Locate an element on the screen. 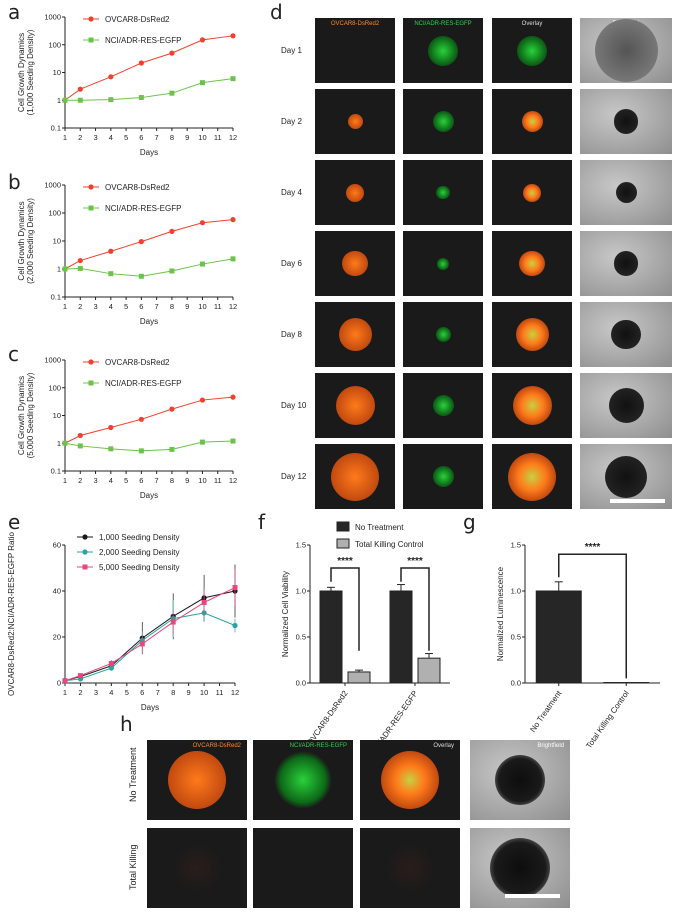 The height and width of the screenshot is (916, 685). chart-g is located at coordinates (591, 615).